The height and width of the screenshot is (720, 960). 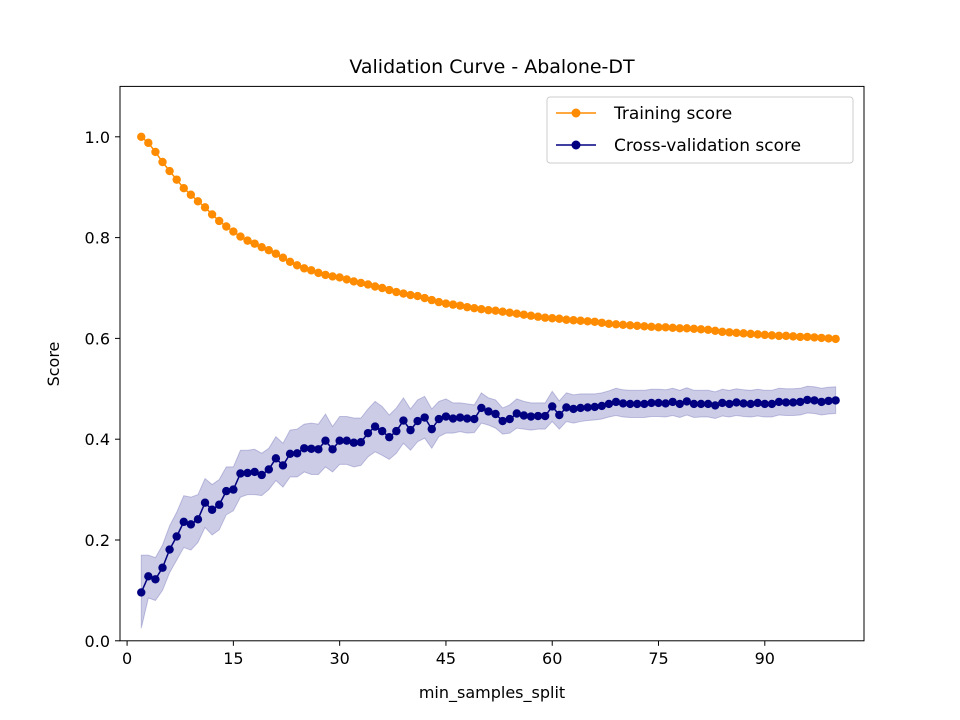 What do you see at coordinates (339, 658) in the screenshot?
I see `x-tick-label: 30` at bounding box center [339, 658].